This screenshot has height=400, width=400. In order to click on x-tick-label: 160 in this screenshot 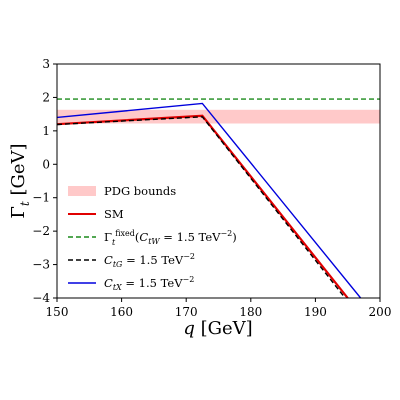, I will do `click(121, 312)`.